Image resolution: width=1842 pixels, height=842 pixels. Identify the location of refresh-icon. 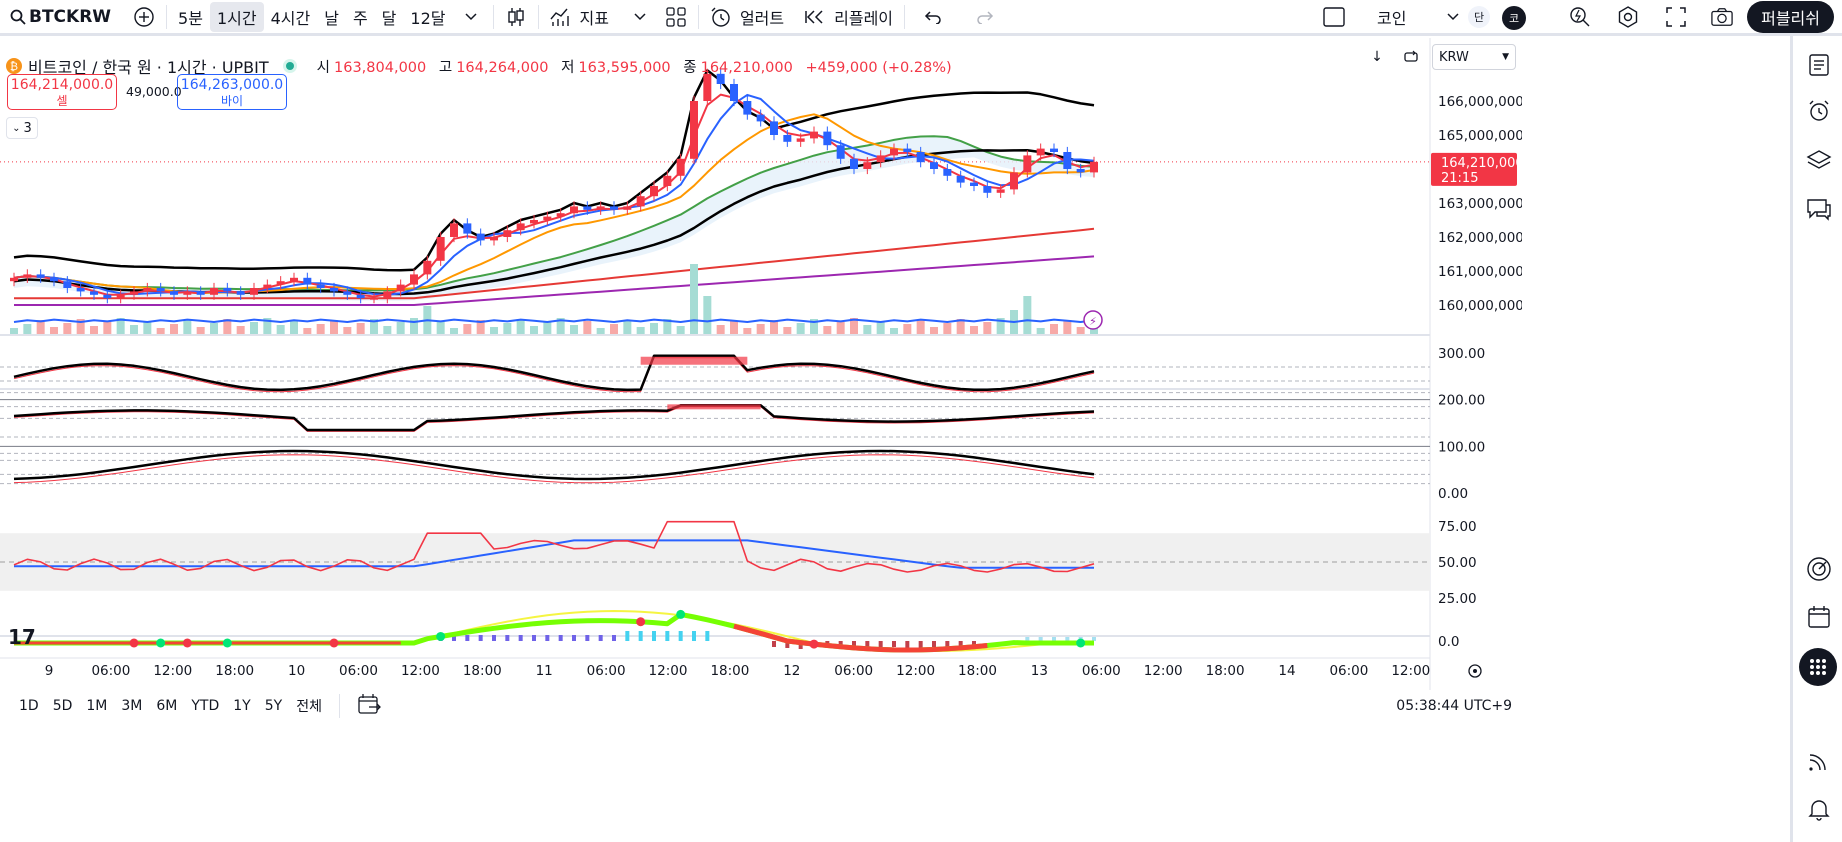
(1411, 56).